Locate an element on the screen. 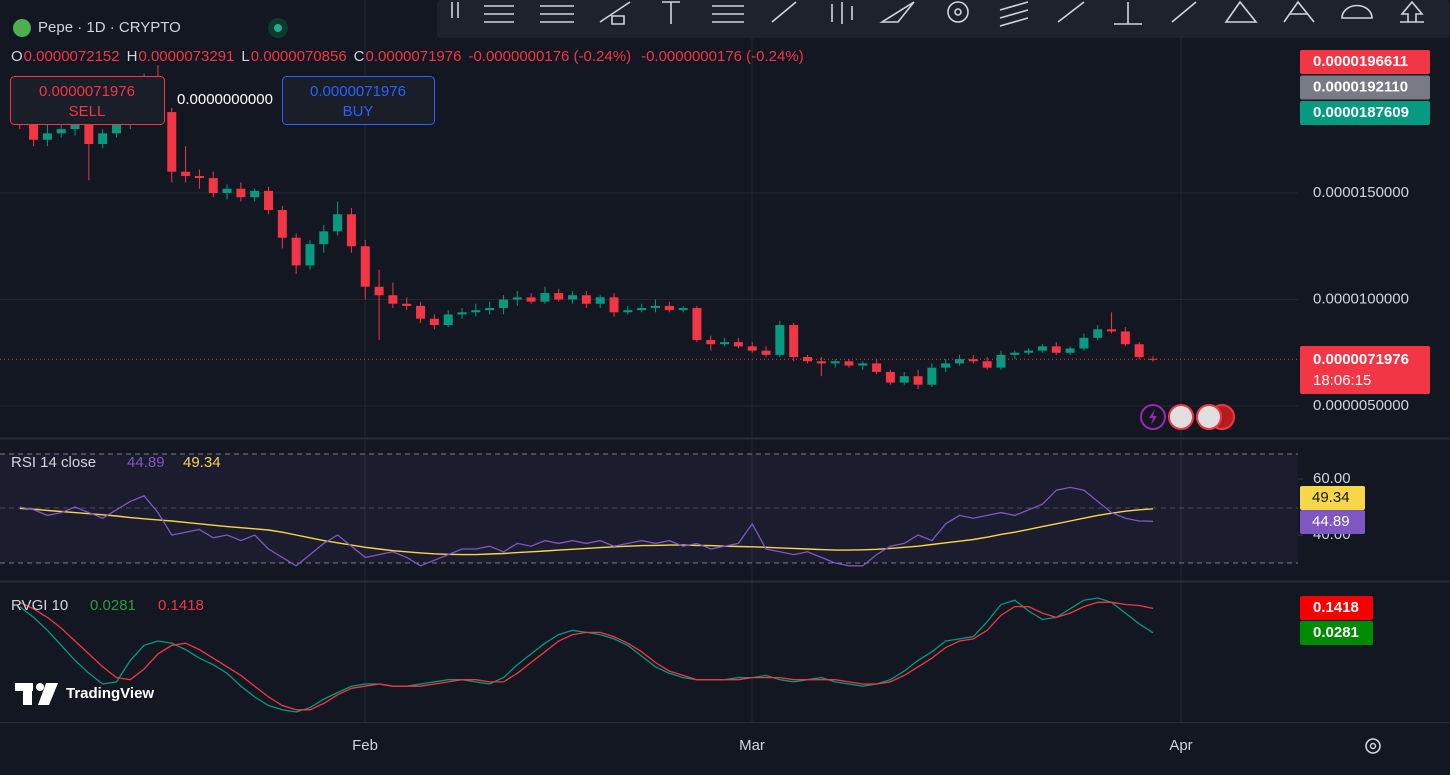 Image resolution: width=1450 pixels, height=775 pixels. ohlc-key: L is located at coordinates (245, 56).